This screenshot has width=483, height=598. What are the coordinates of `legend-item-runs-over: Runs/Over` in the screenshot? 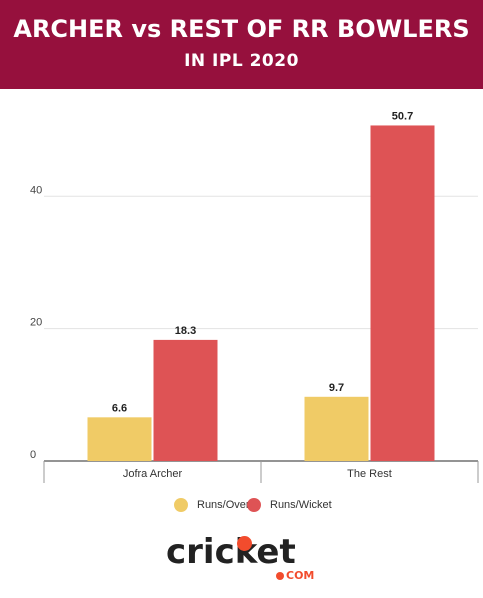 It's located at (212, 505).